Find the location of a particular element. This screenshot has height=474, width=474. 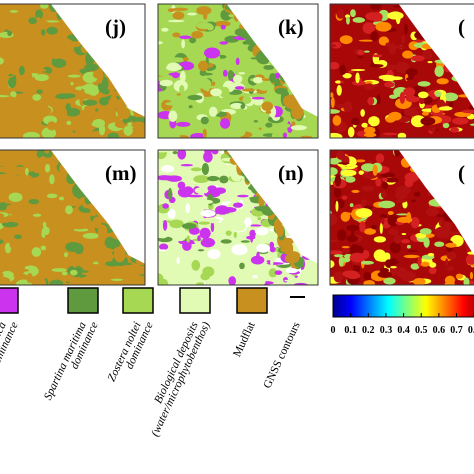

land is located at coordinates (97, 60).